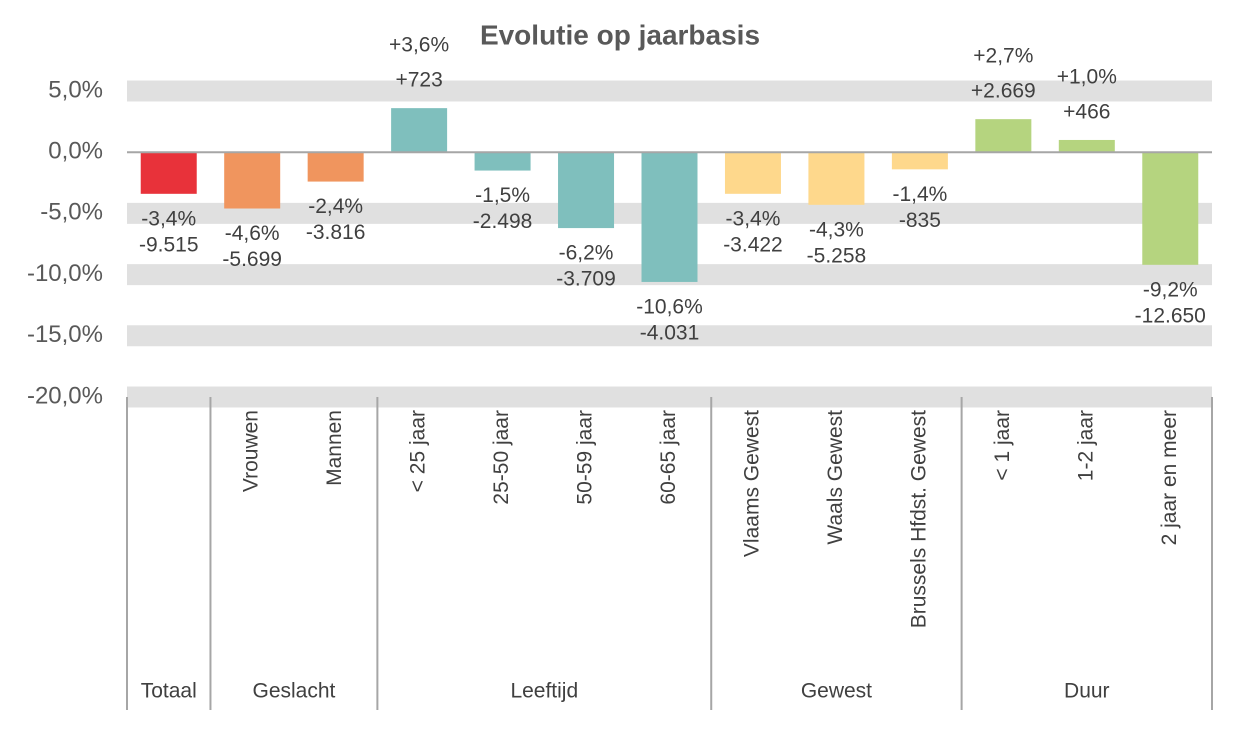 The height and width of the screenshot is (746, 1247). I want to click on y-tick-label: -5,0%, so click(71, 212).